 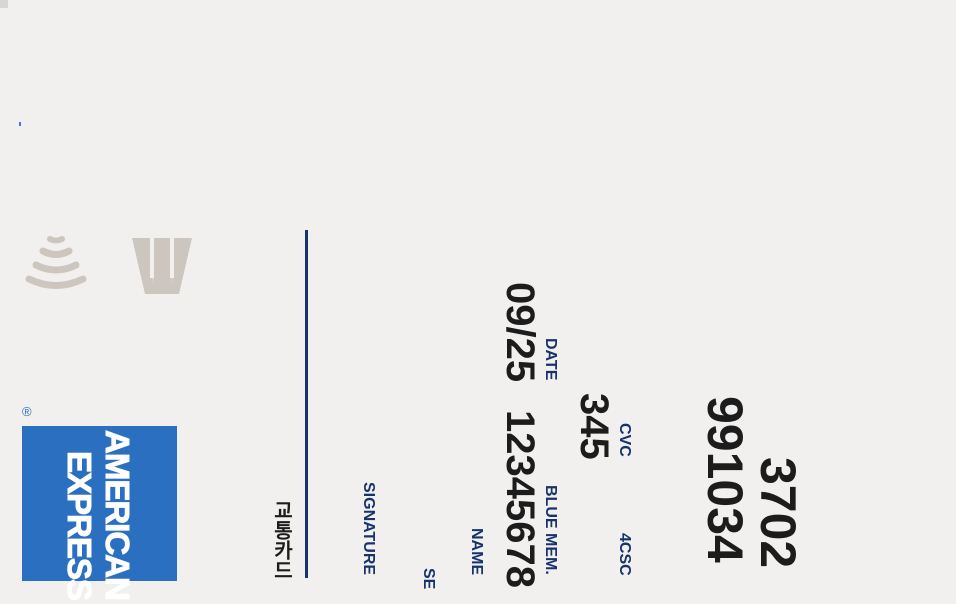 What do you see at coordinates (80, 526) in the screenshot?
I see `amex-logo-word-express: EXPRESS` at bounding box center [80, 526].